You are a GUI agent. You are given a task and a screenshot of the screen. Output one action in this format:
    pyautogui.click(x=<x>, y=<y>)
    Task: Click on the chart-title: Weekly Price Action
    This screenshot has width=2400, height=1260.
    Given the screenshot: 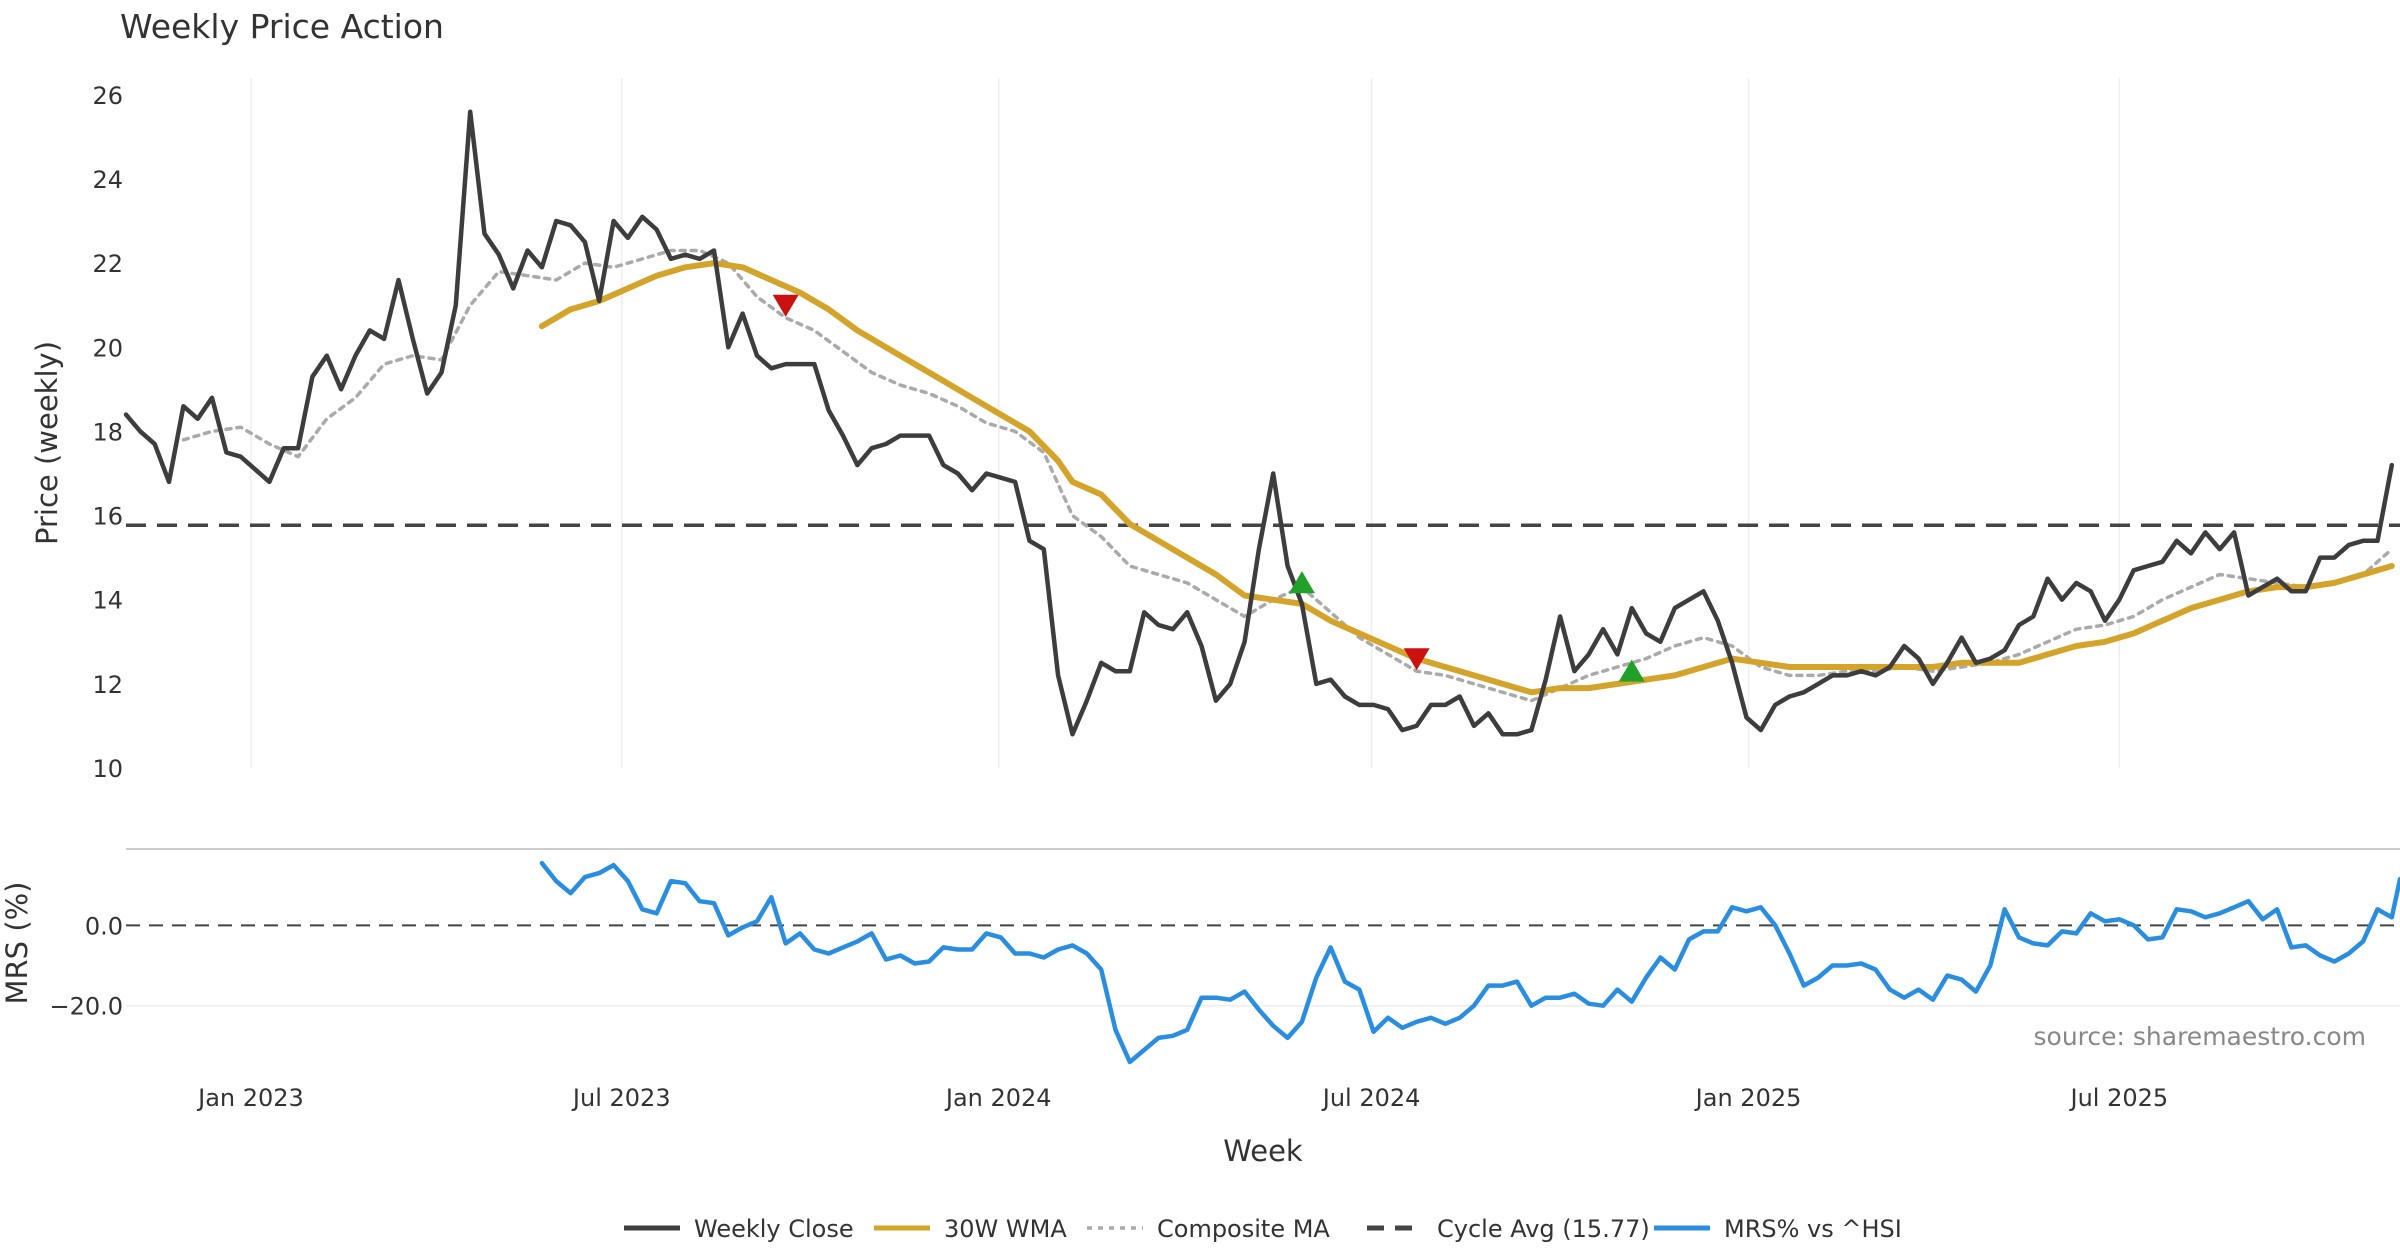 What is the action you would take?
    pyautogui.click(x=282, y=26)
    